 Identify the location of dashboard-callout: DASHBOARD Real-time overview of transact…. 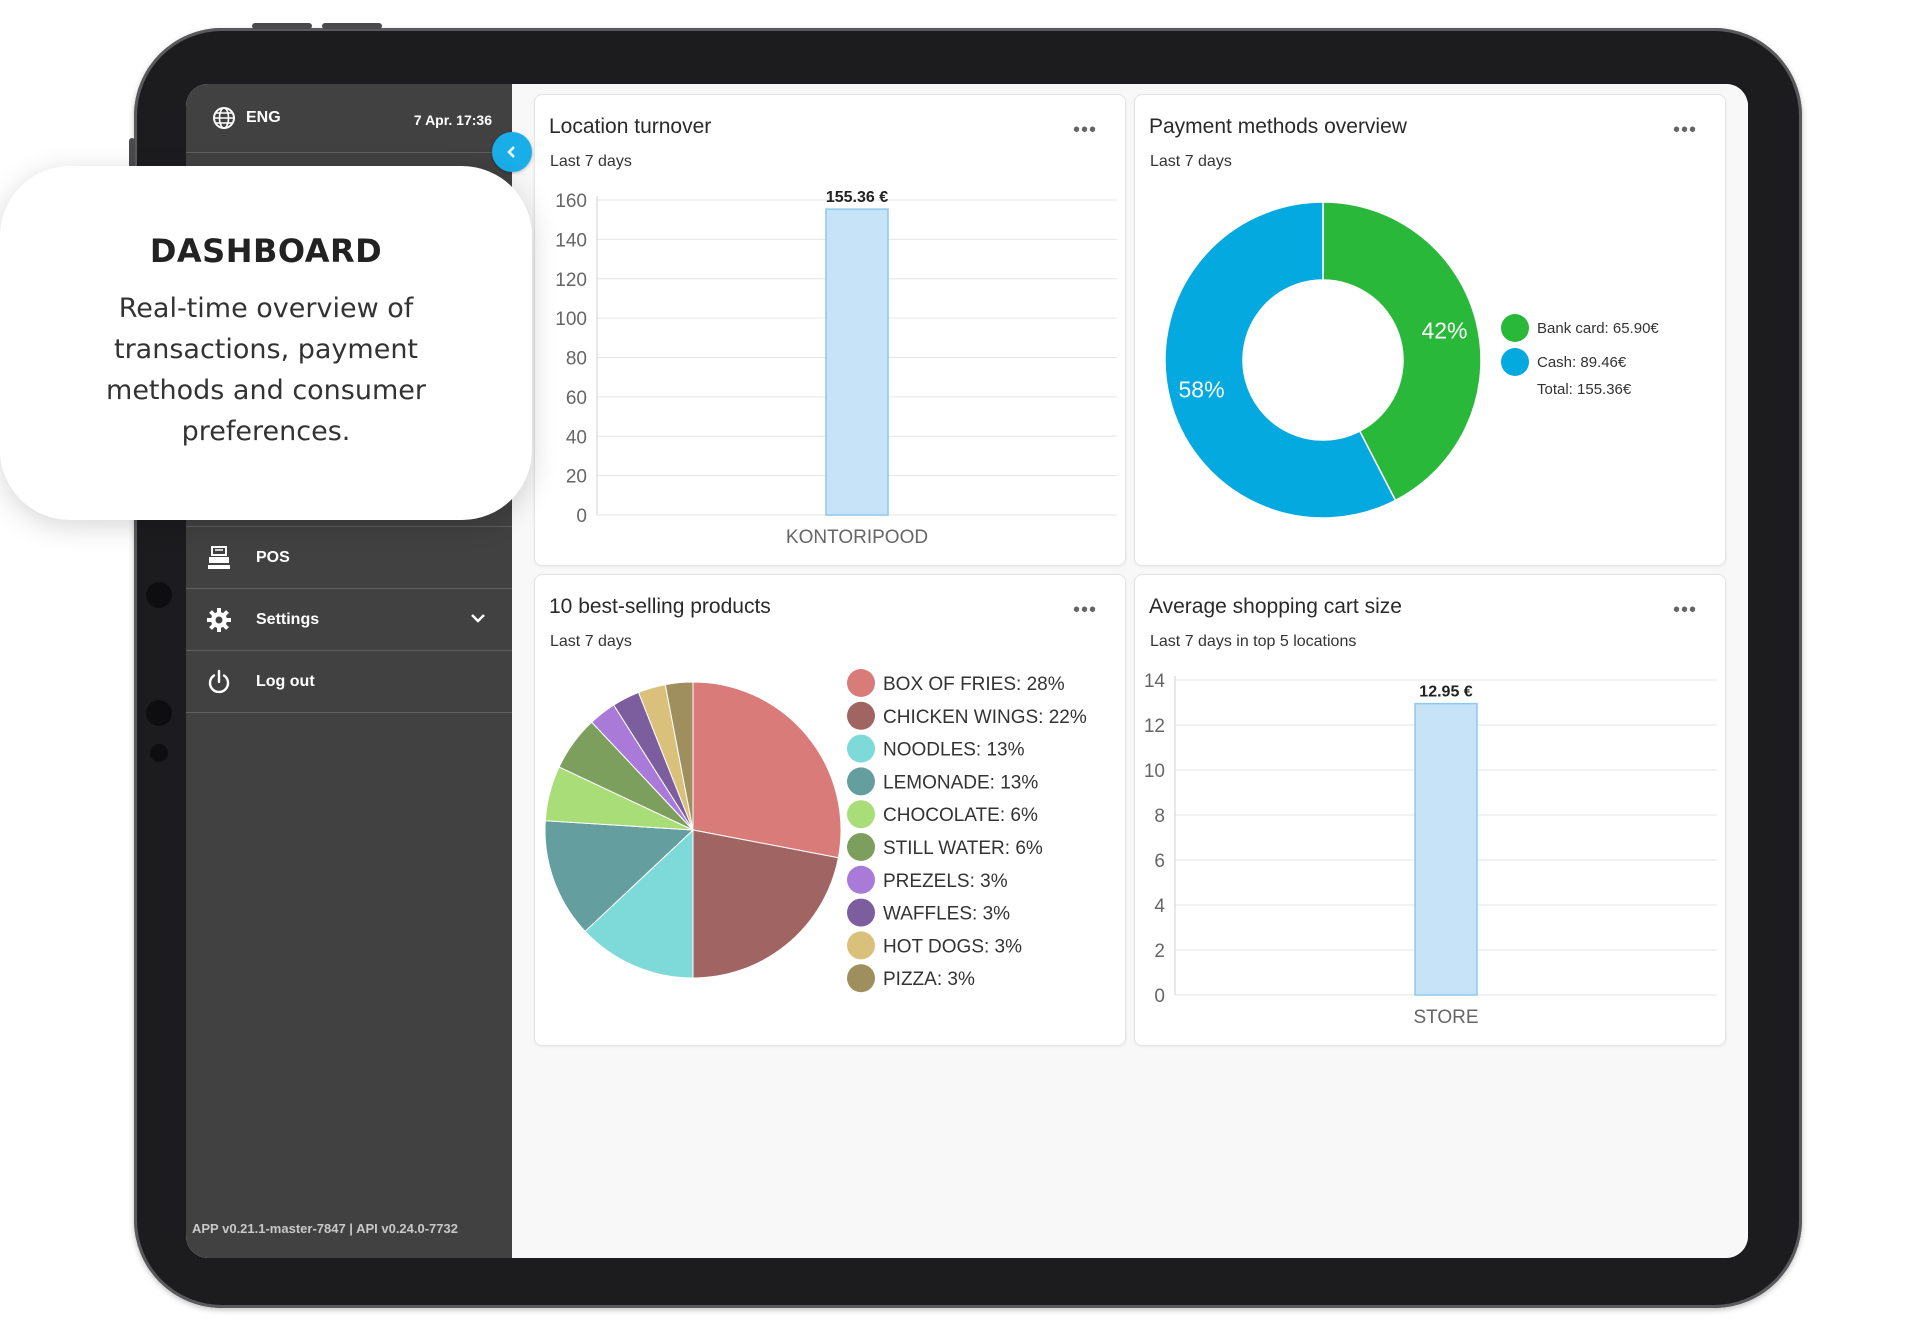
(266, 343).